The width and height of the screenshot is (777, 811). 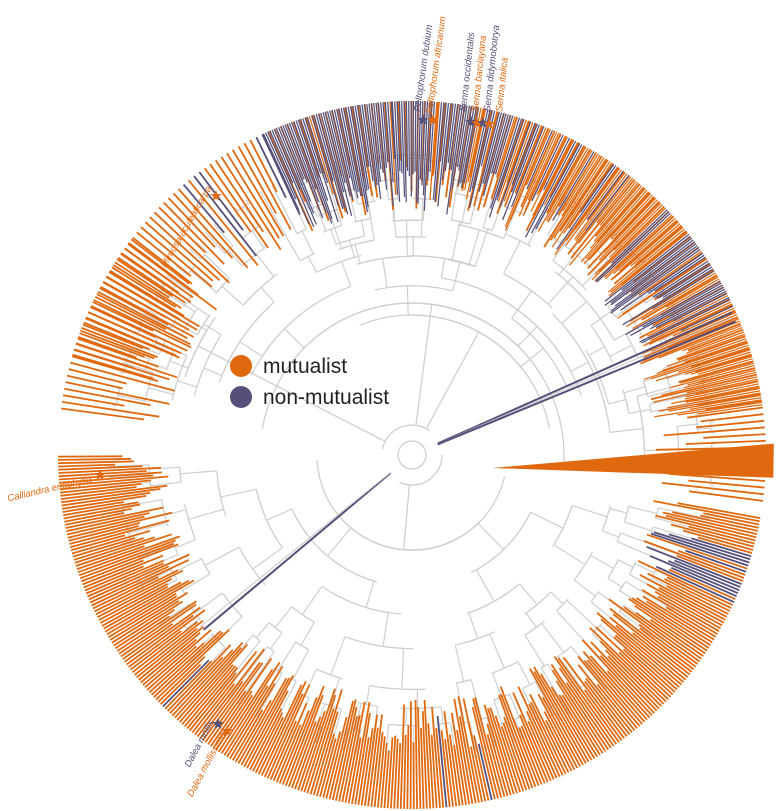 I want to click on long-branch, so click(x=586, y=383).